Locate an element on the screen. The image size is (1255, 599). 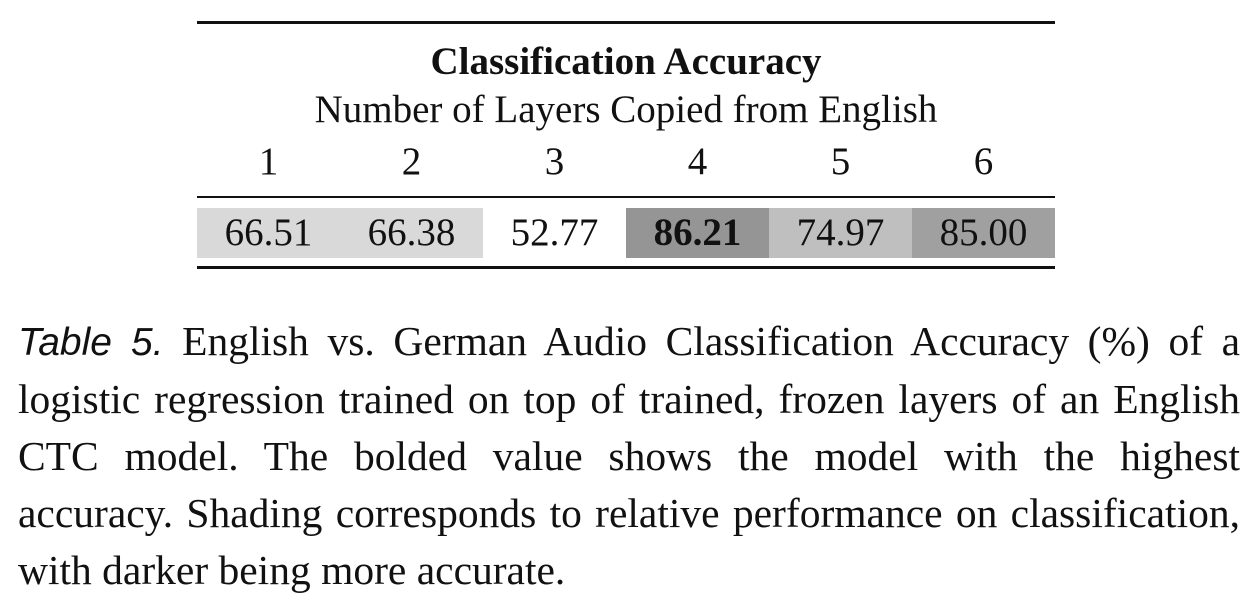
table-top-rule is located at coordinates (626, 22).